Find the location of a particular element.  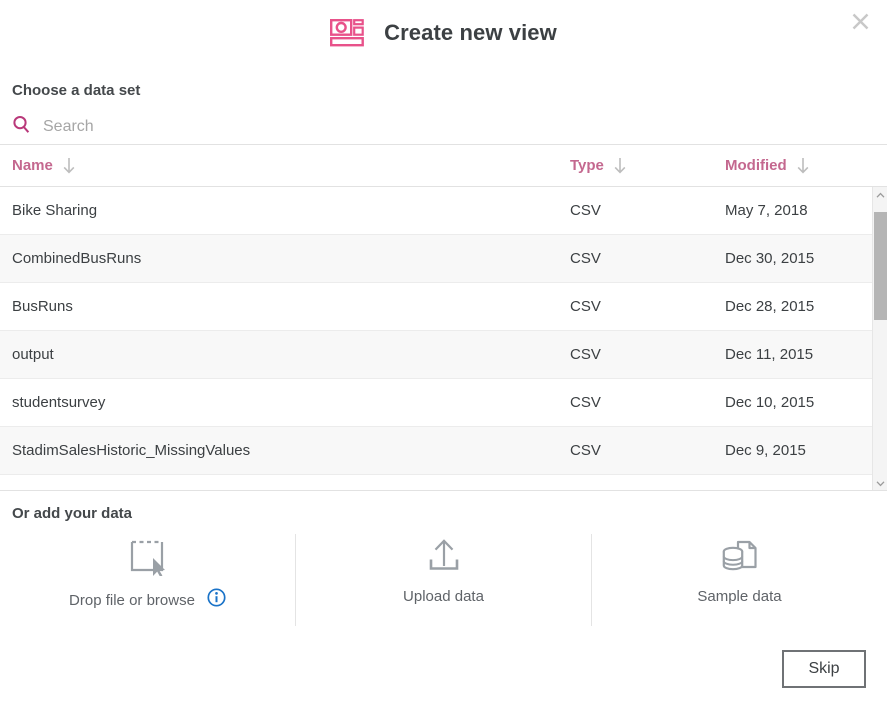

cell-name: CombinedBusRuns is located at coordinates (77, 258).